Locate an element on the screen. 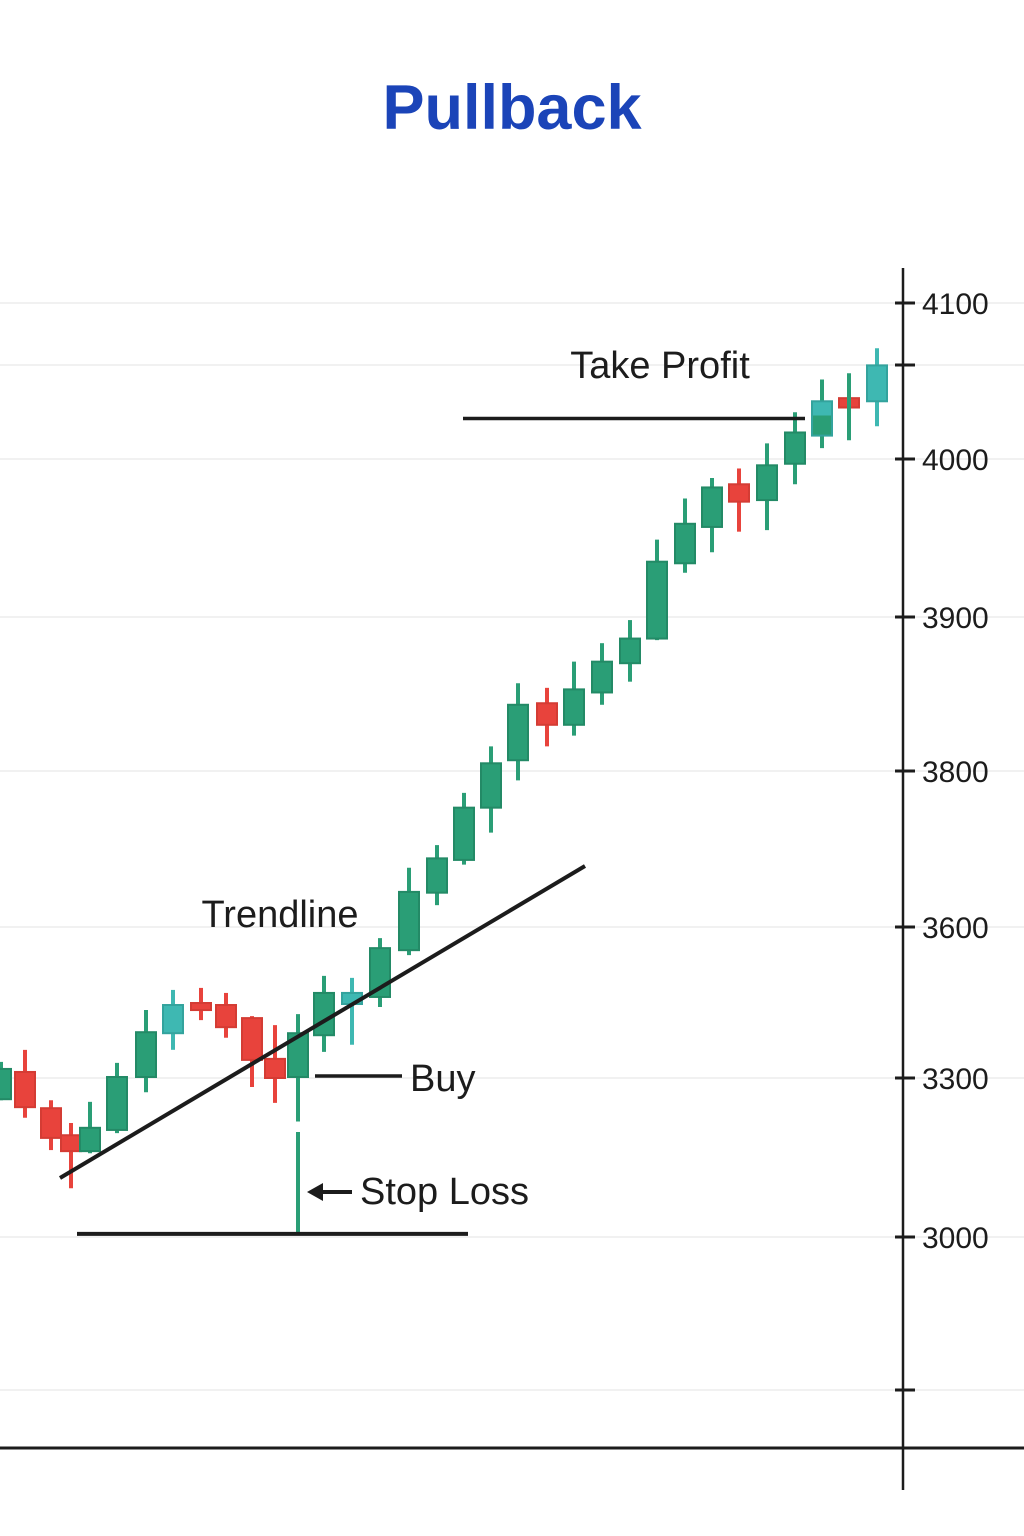 The image size is (1024, 1536). axis-tick-label: 3300 is located at coordinates (955, 1079).